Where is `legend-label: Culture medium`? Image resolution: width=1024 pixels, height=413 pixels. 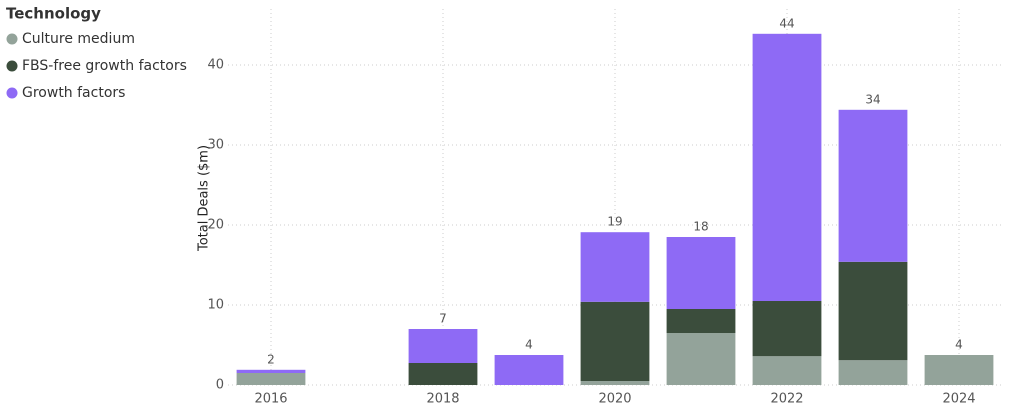
legend-label: Culture medium is located at coordinates (78, 39).